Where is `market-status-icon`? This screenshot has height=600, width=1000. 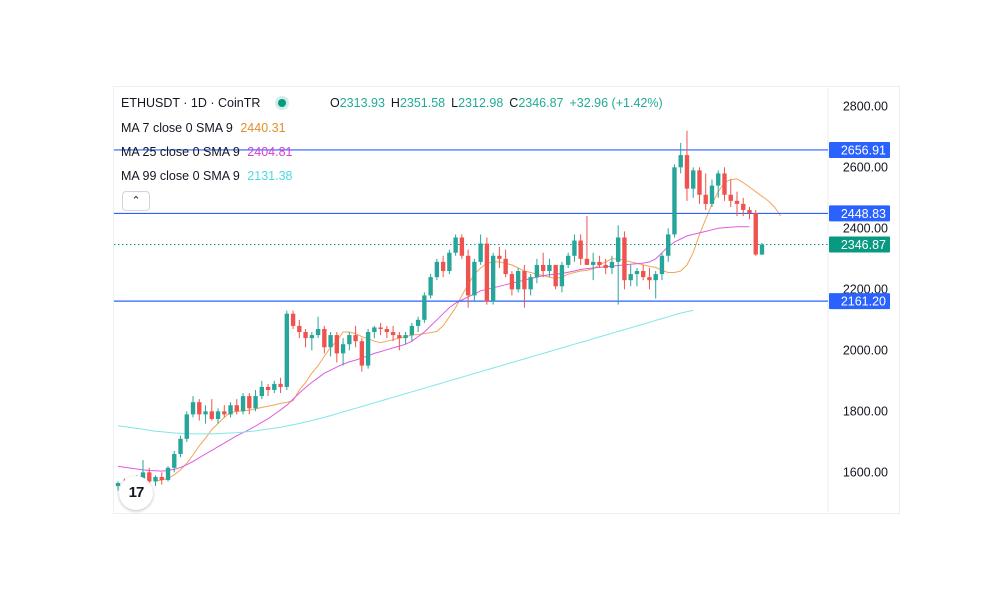
market-status-icon is located at coordinates (282, 103).